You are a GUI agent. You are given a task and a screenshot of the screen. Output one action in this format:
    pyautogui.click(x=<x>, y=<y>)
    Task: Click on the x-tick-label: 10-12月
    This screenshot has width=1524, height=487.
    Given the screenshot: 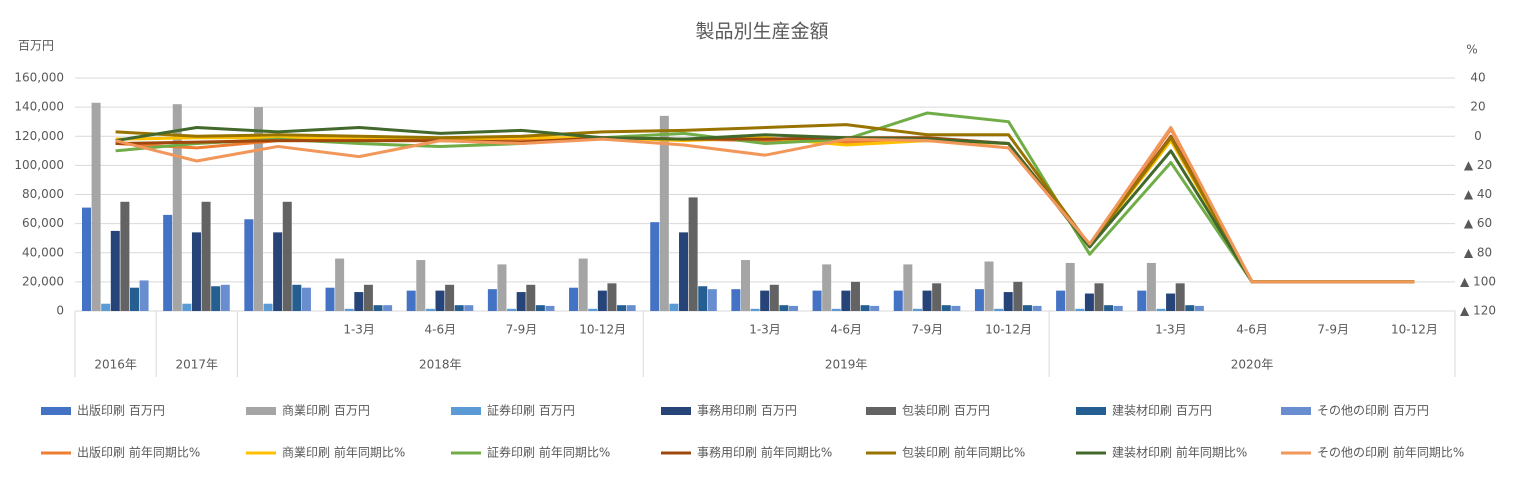 What is the action you would take?
    pyautogui.click(x=602, y=330)
    